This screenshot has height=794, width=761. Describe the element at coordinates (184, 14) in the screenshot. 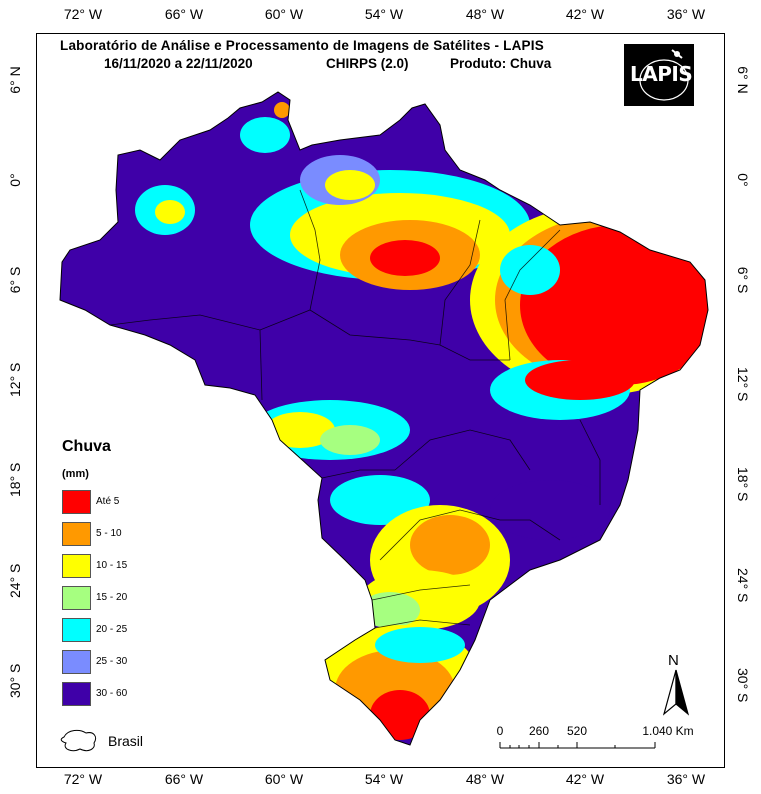

I see `lon-tick-top: 66° W` at that location.